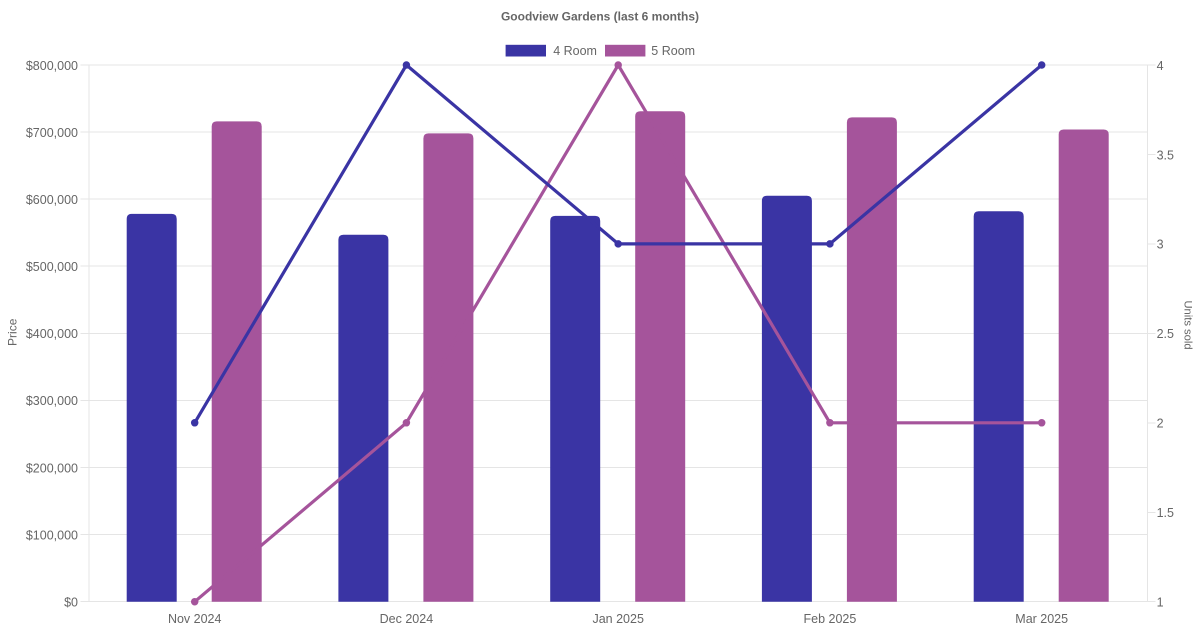 This screenshot has width=1200, height=630. Describe the element at coordinates (195, 619) in the screenshot. I see `svg-text: Nov 2024` at that location.